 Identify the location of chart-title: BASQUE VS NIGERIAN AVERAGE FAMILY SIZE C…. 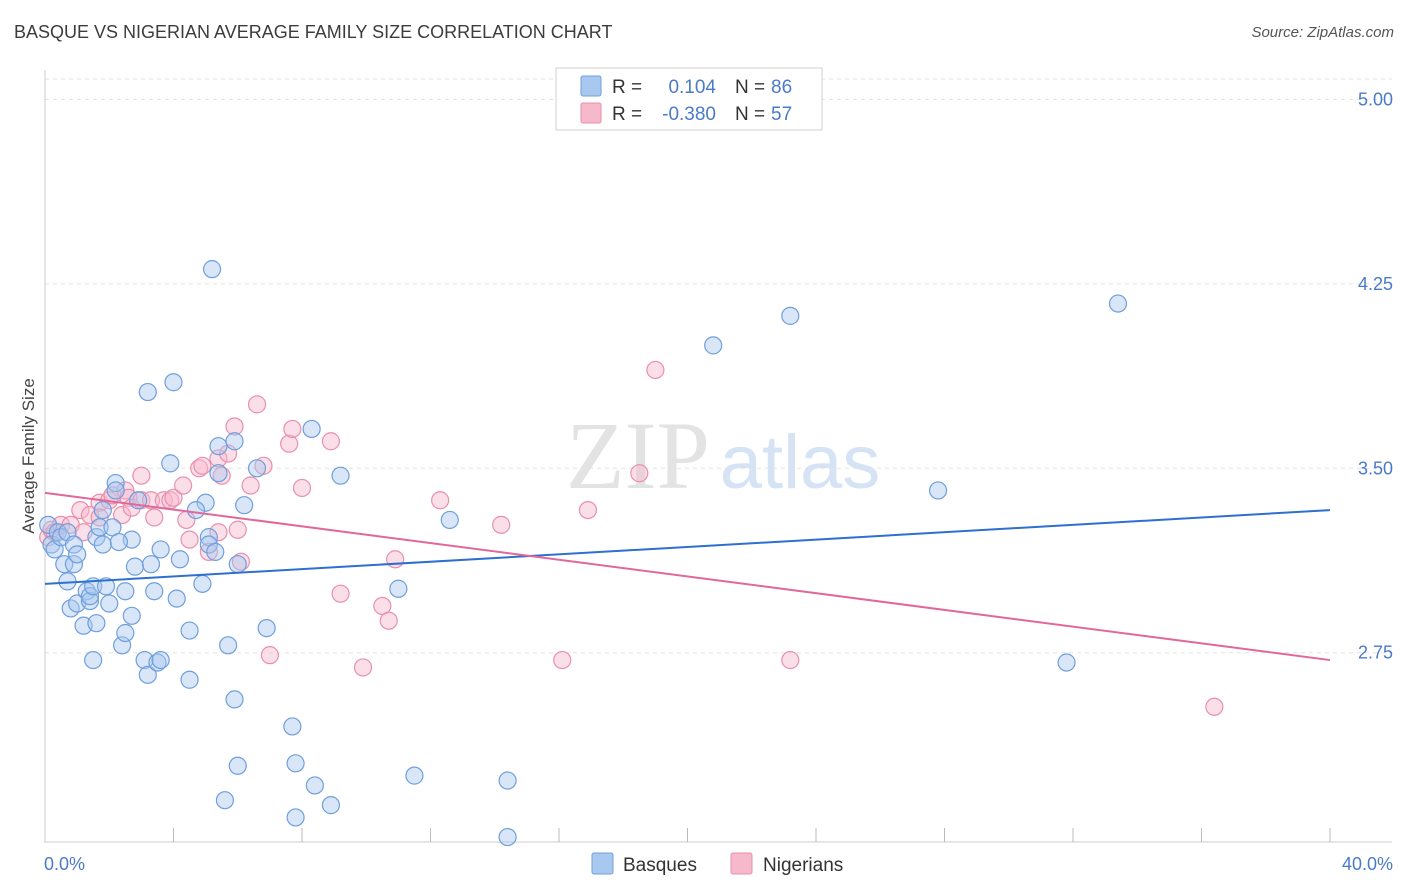
(313, 32).